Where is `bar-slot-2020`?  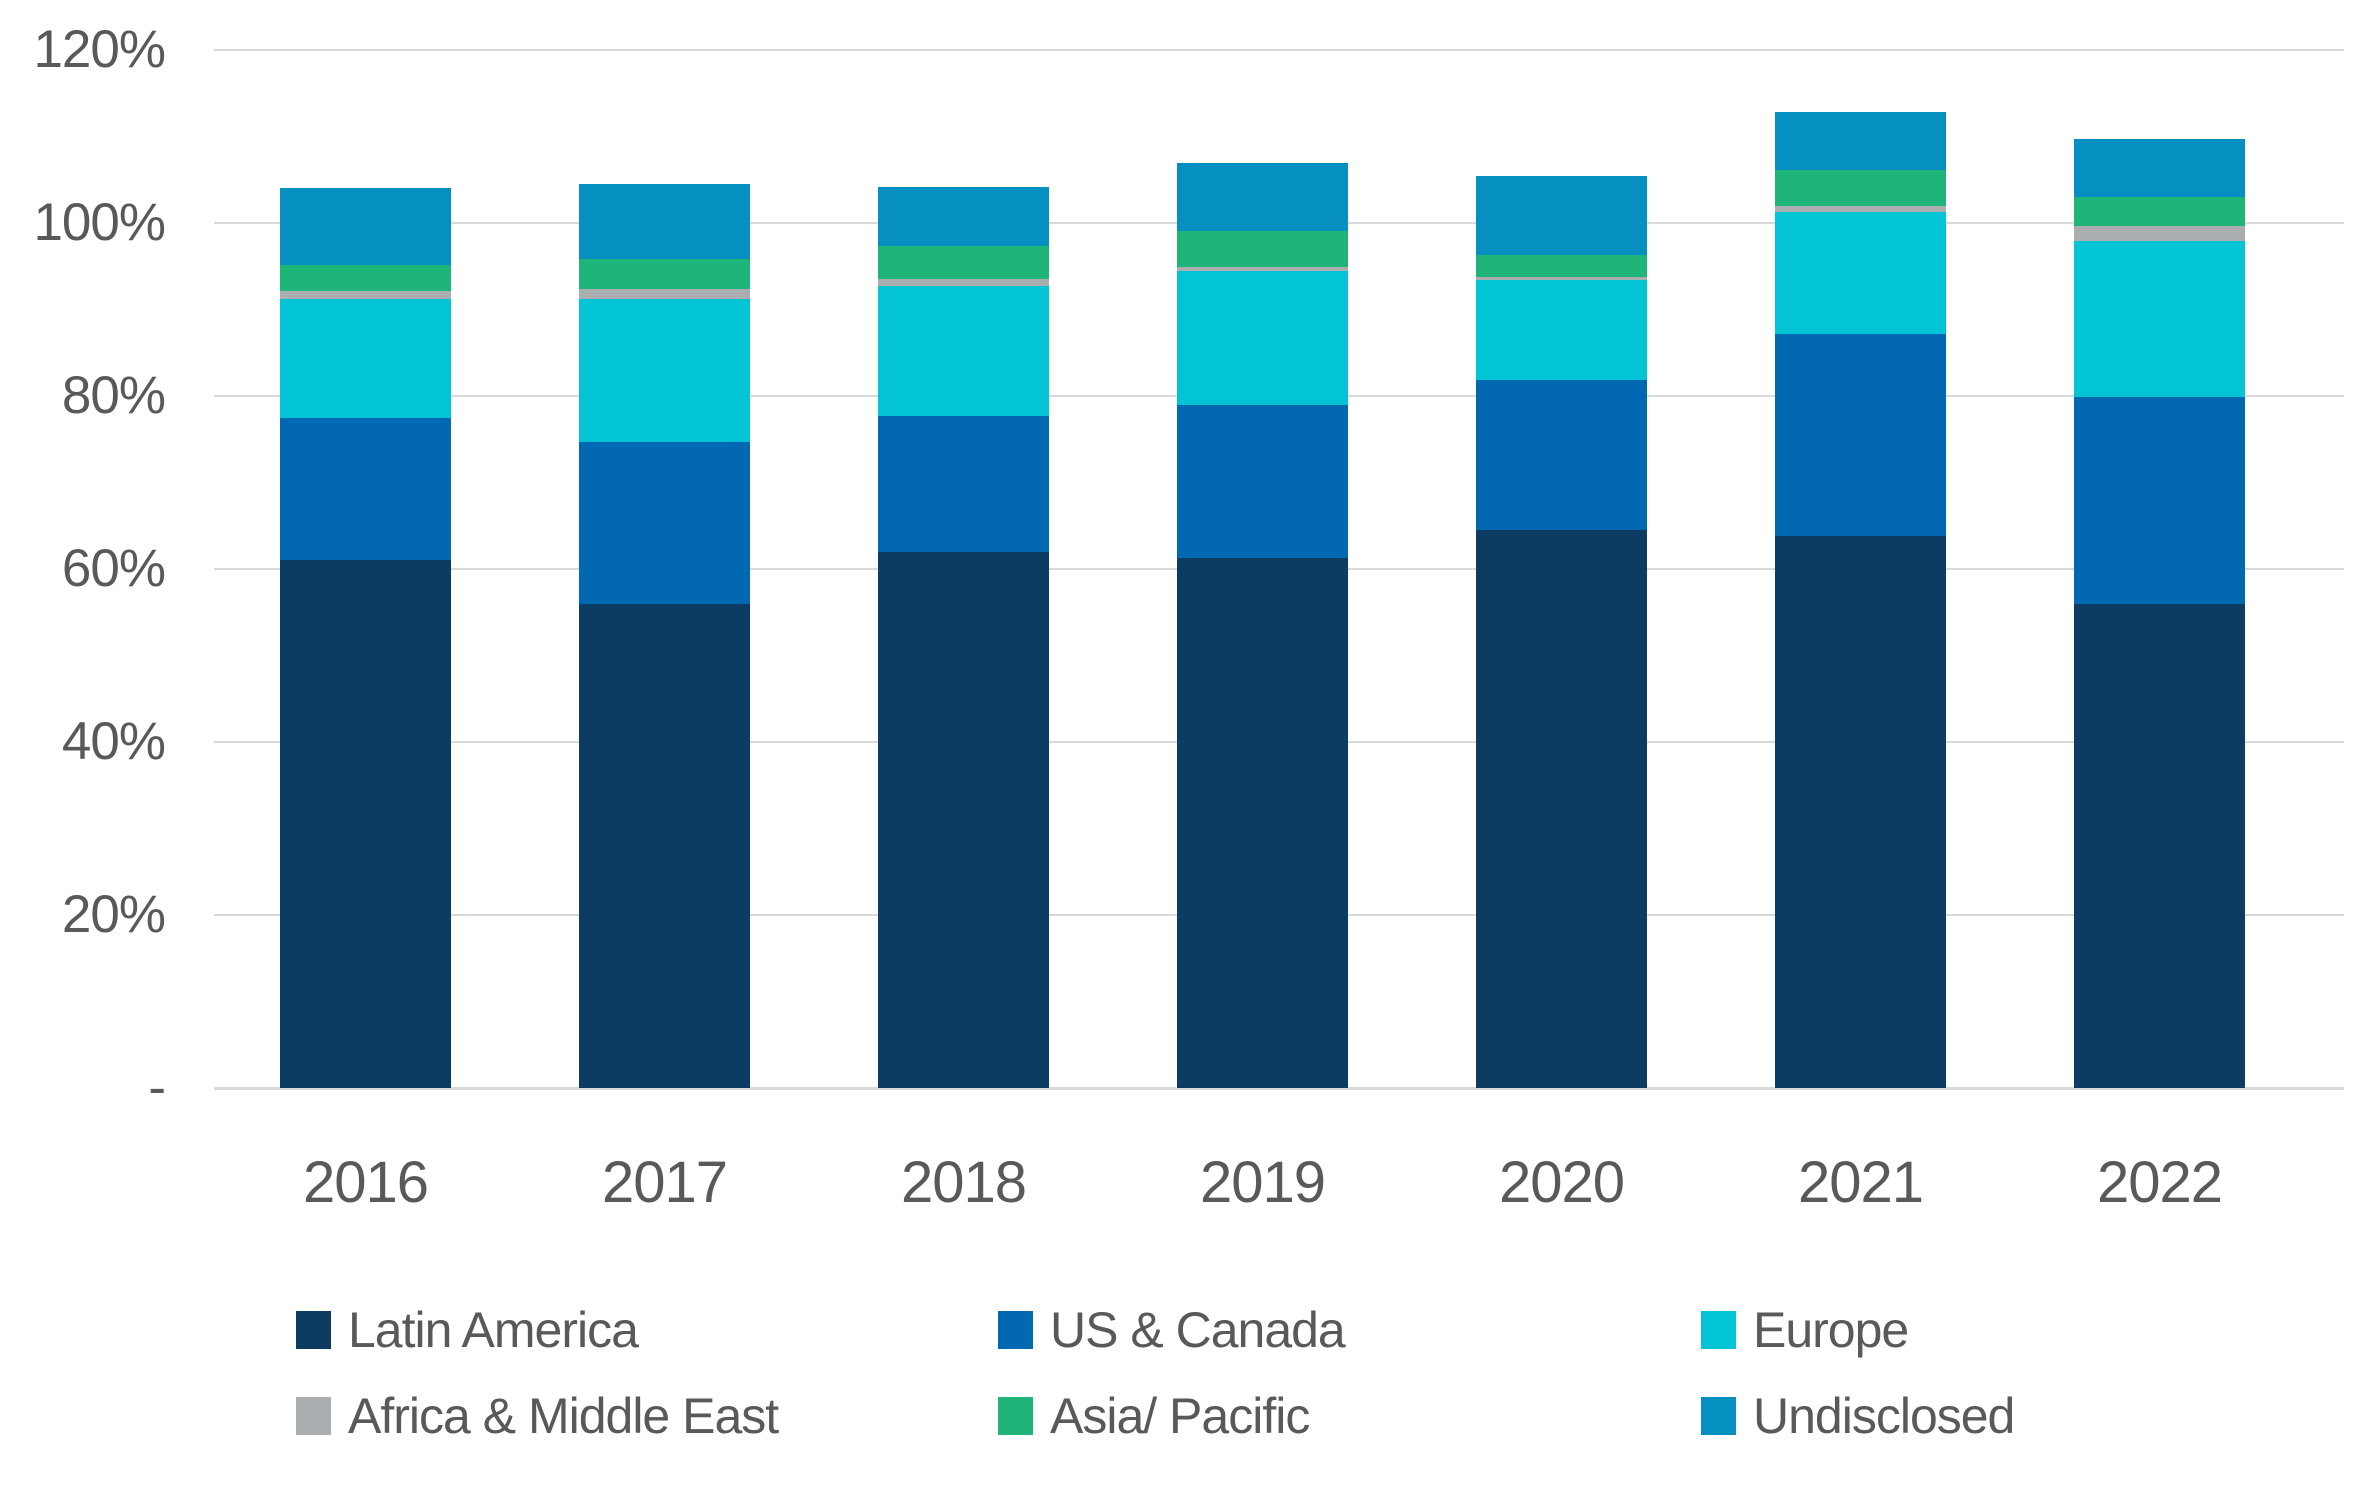
bar-slot-2020 is located at coordinates (1561, 569).